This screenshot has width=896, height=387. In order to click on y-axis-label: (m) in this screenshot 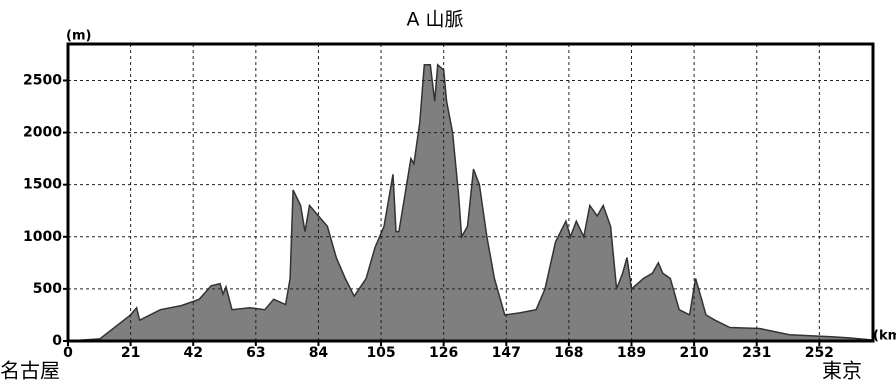, I will do `click(78, 36)`.